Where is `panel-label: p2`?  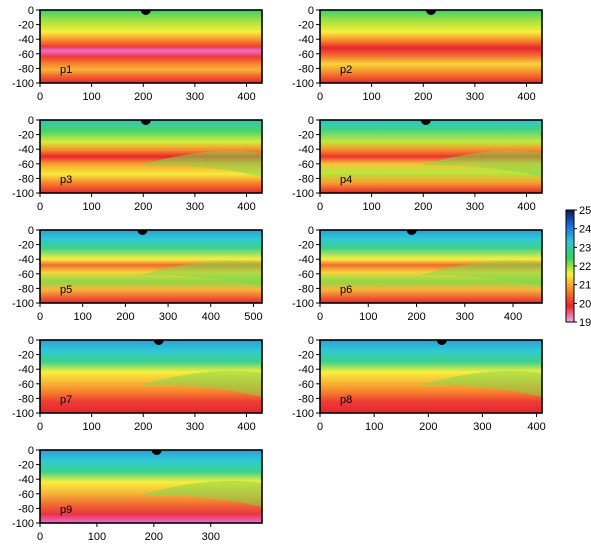
panel-label: p2 is located at coordinates (346, 70).